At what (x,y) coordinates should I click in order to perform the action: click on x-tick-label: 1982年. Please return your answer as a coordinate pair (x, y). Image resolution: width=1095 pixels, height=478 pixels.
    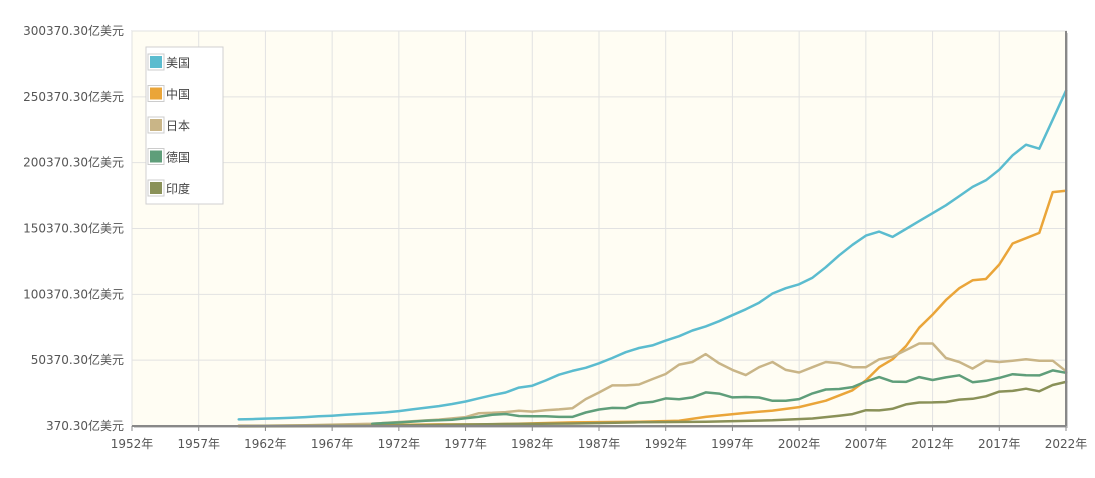
    Looking at the image, I should click on (532, 444).